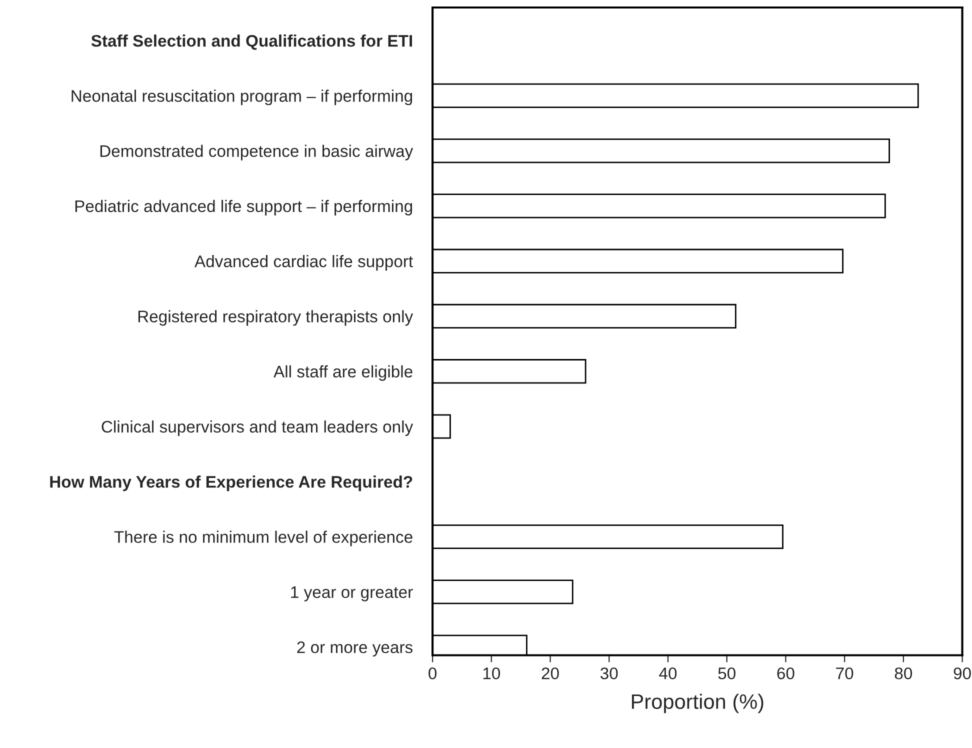 The height and width of the screenshot is (748, 972). Describe the element at coordinates (231, 484) in the screenshot. I see `y-tick-label: How Many Years of Experience Are Required?` at that location.